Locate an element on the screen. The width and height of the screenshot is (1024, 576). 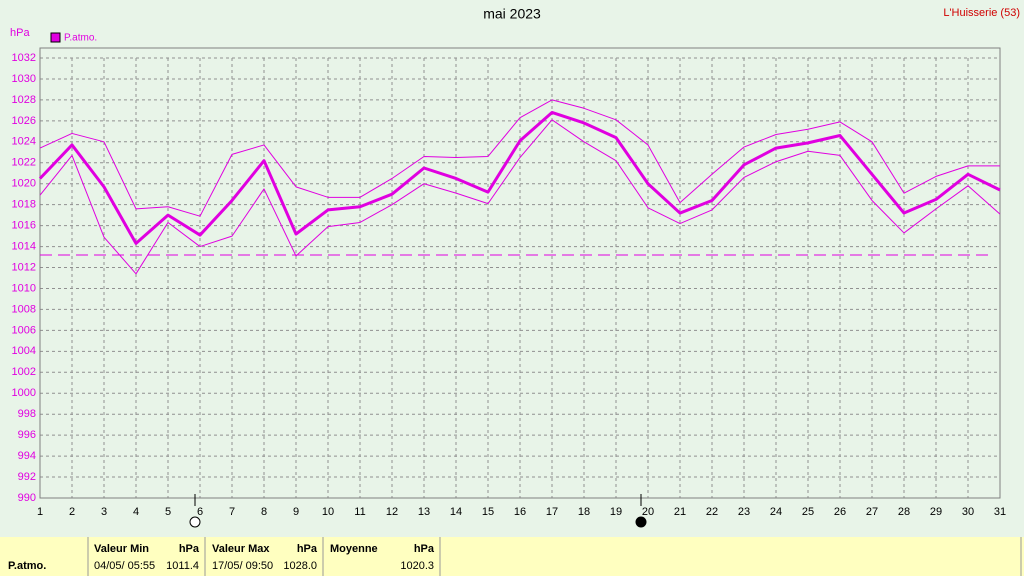
x-tick-label: 2 is located at coordinates (72, 512).